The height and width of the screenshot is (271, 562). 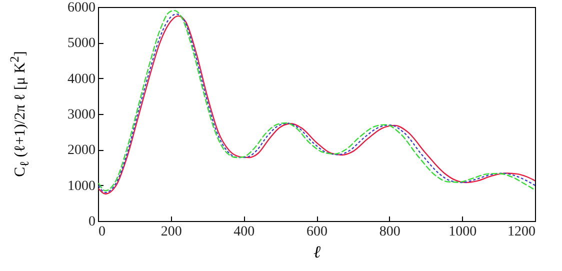 What do you see at coordinates (244, 232) in the screenshot?
I see `x-tick-label: 400` at bounding box center [244, 232].